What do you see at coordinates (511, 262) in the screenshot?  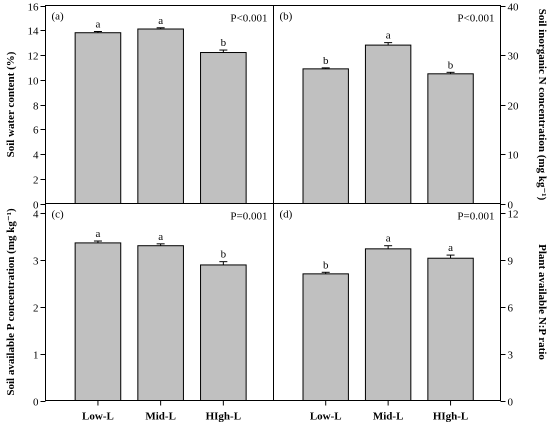 I see `y-tick-label: 9` at bounding box center [511, 262].